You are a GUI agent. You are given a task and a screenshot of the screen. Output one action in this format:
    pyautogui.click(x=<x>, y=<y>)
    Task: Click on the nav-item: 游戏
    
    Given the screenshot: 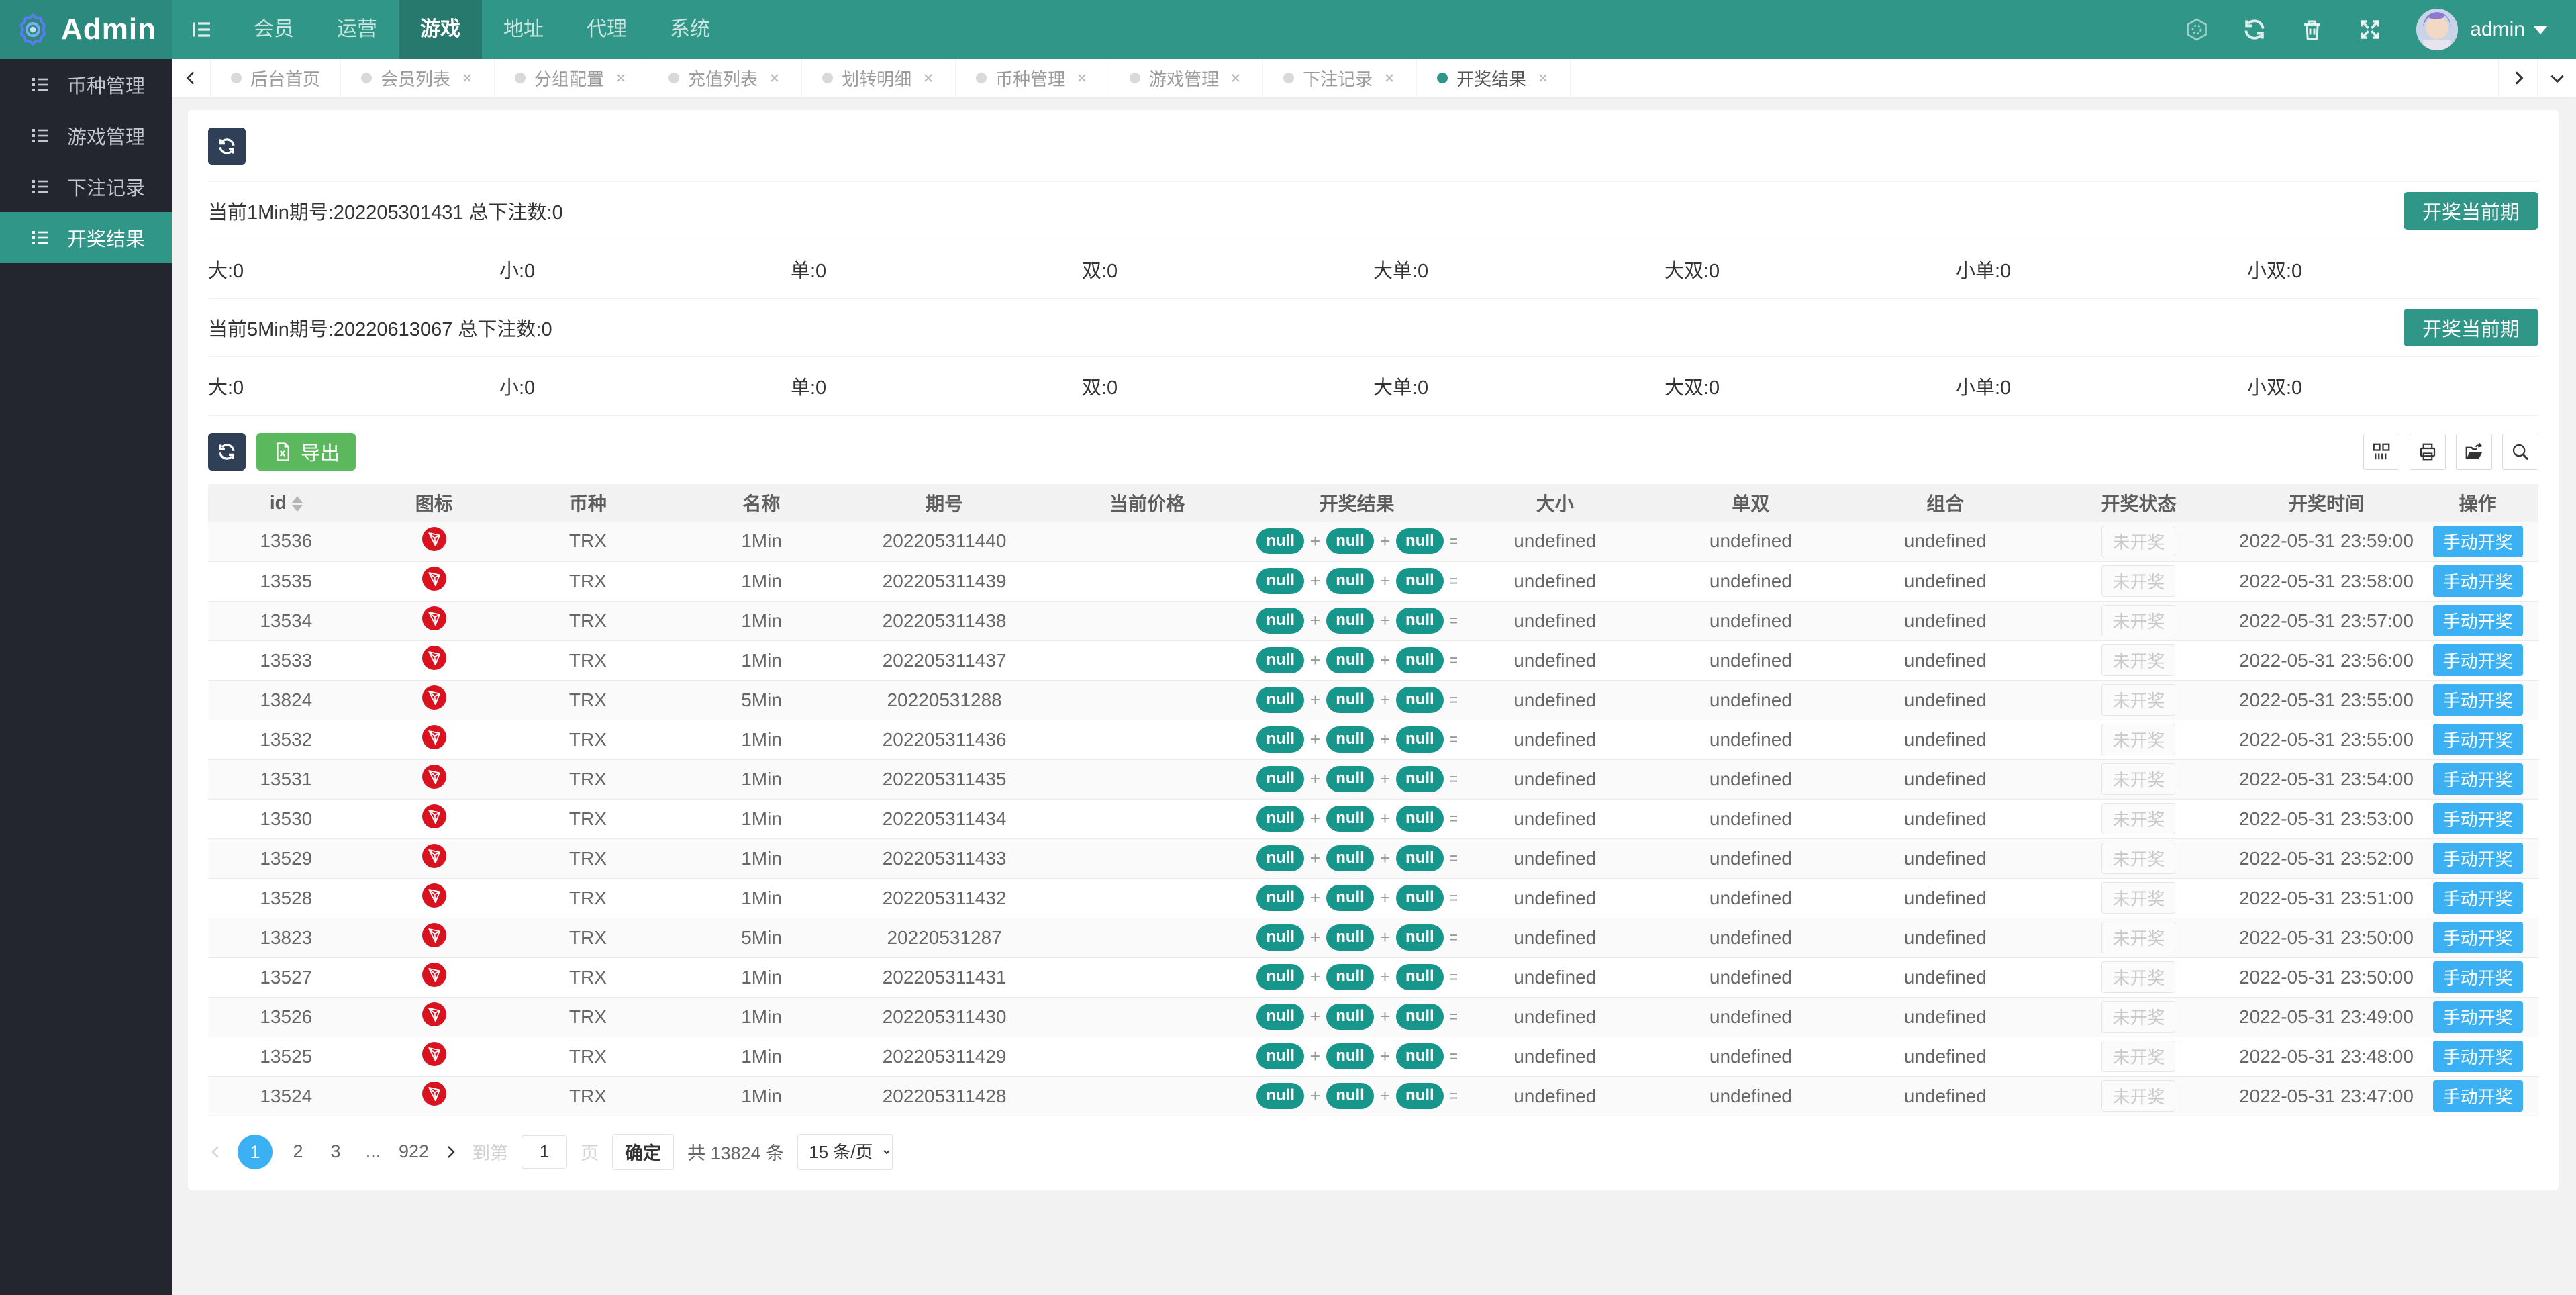 What is the action you would take?
    pyautogui.click(x=440, y=29)
    